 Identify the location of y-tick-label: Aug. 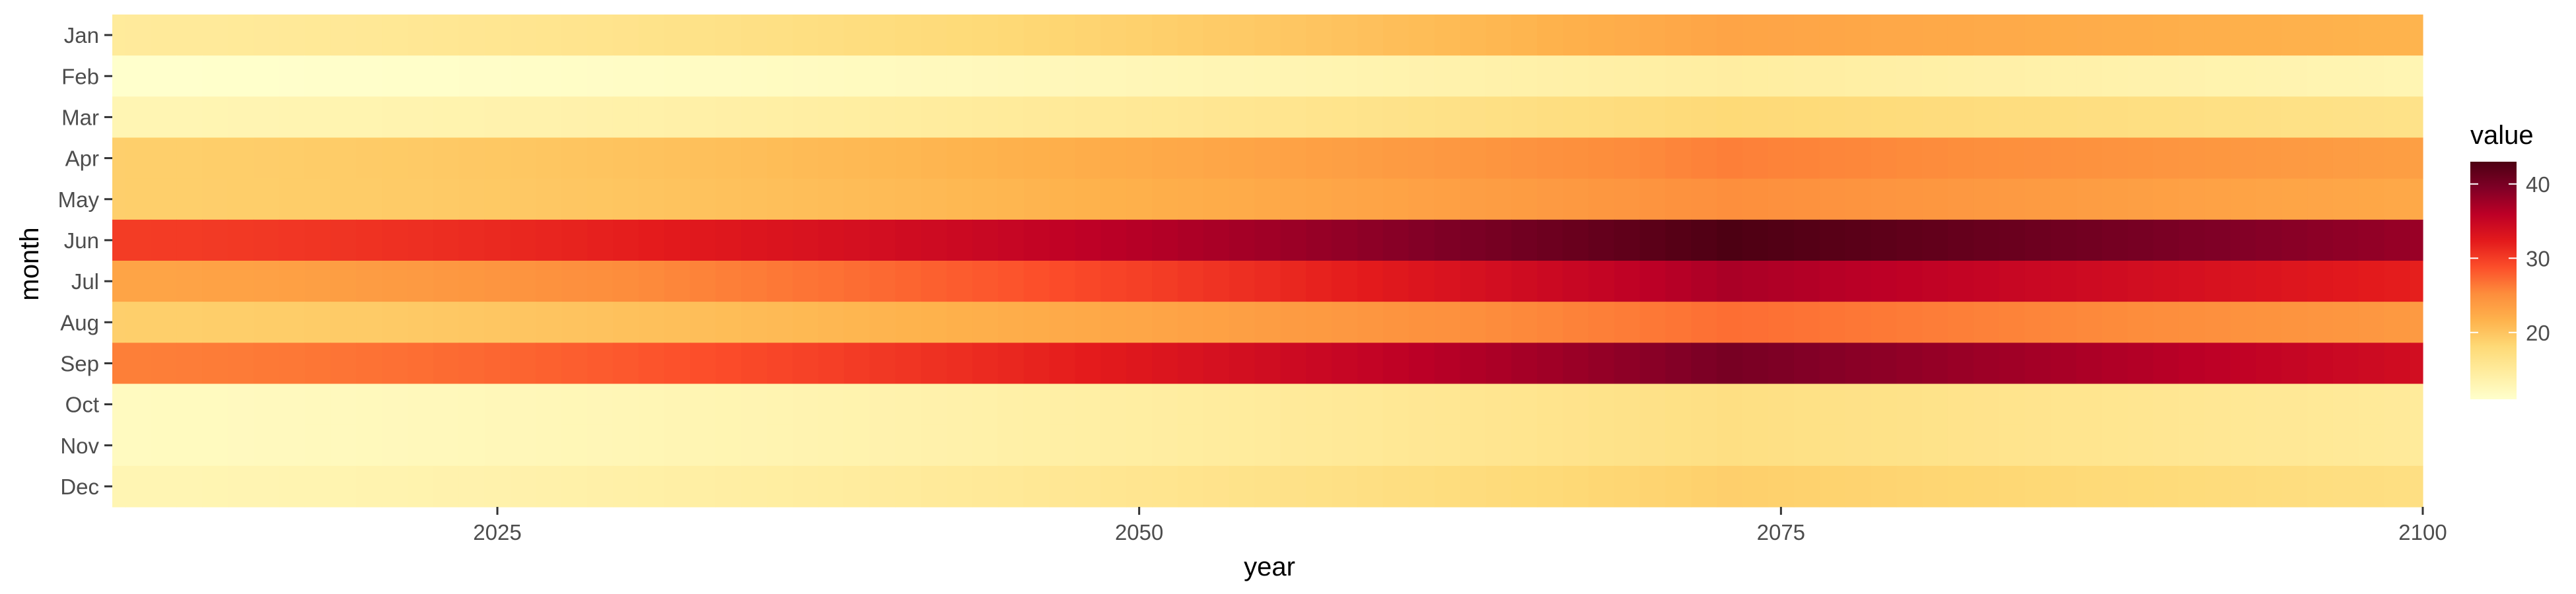
(80, 322).